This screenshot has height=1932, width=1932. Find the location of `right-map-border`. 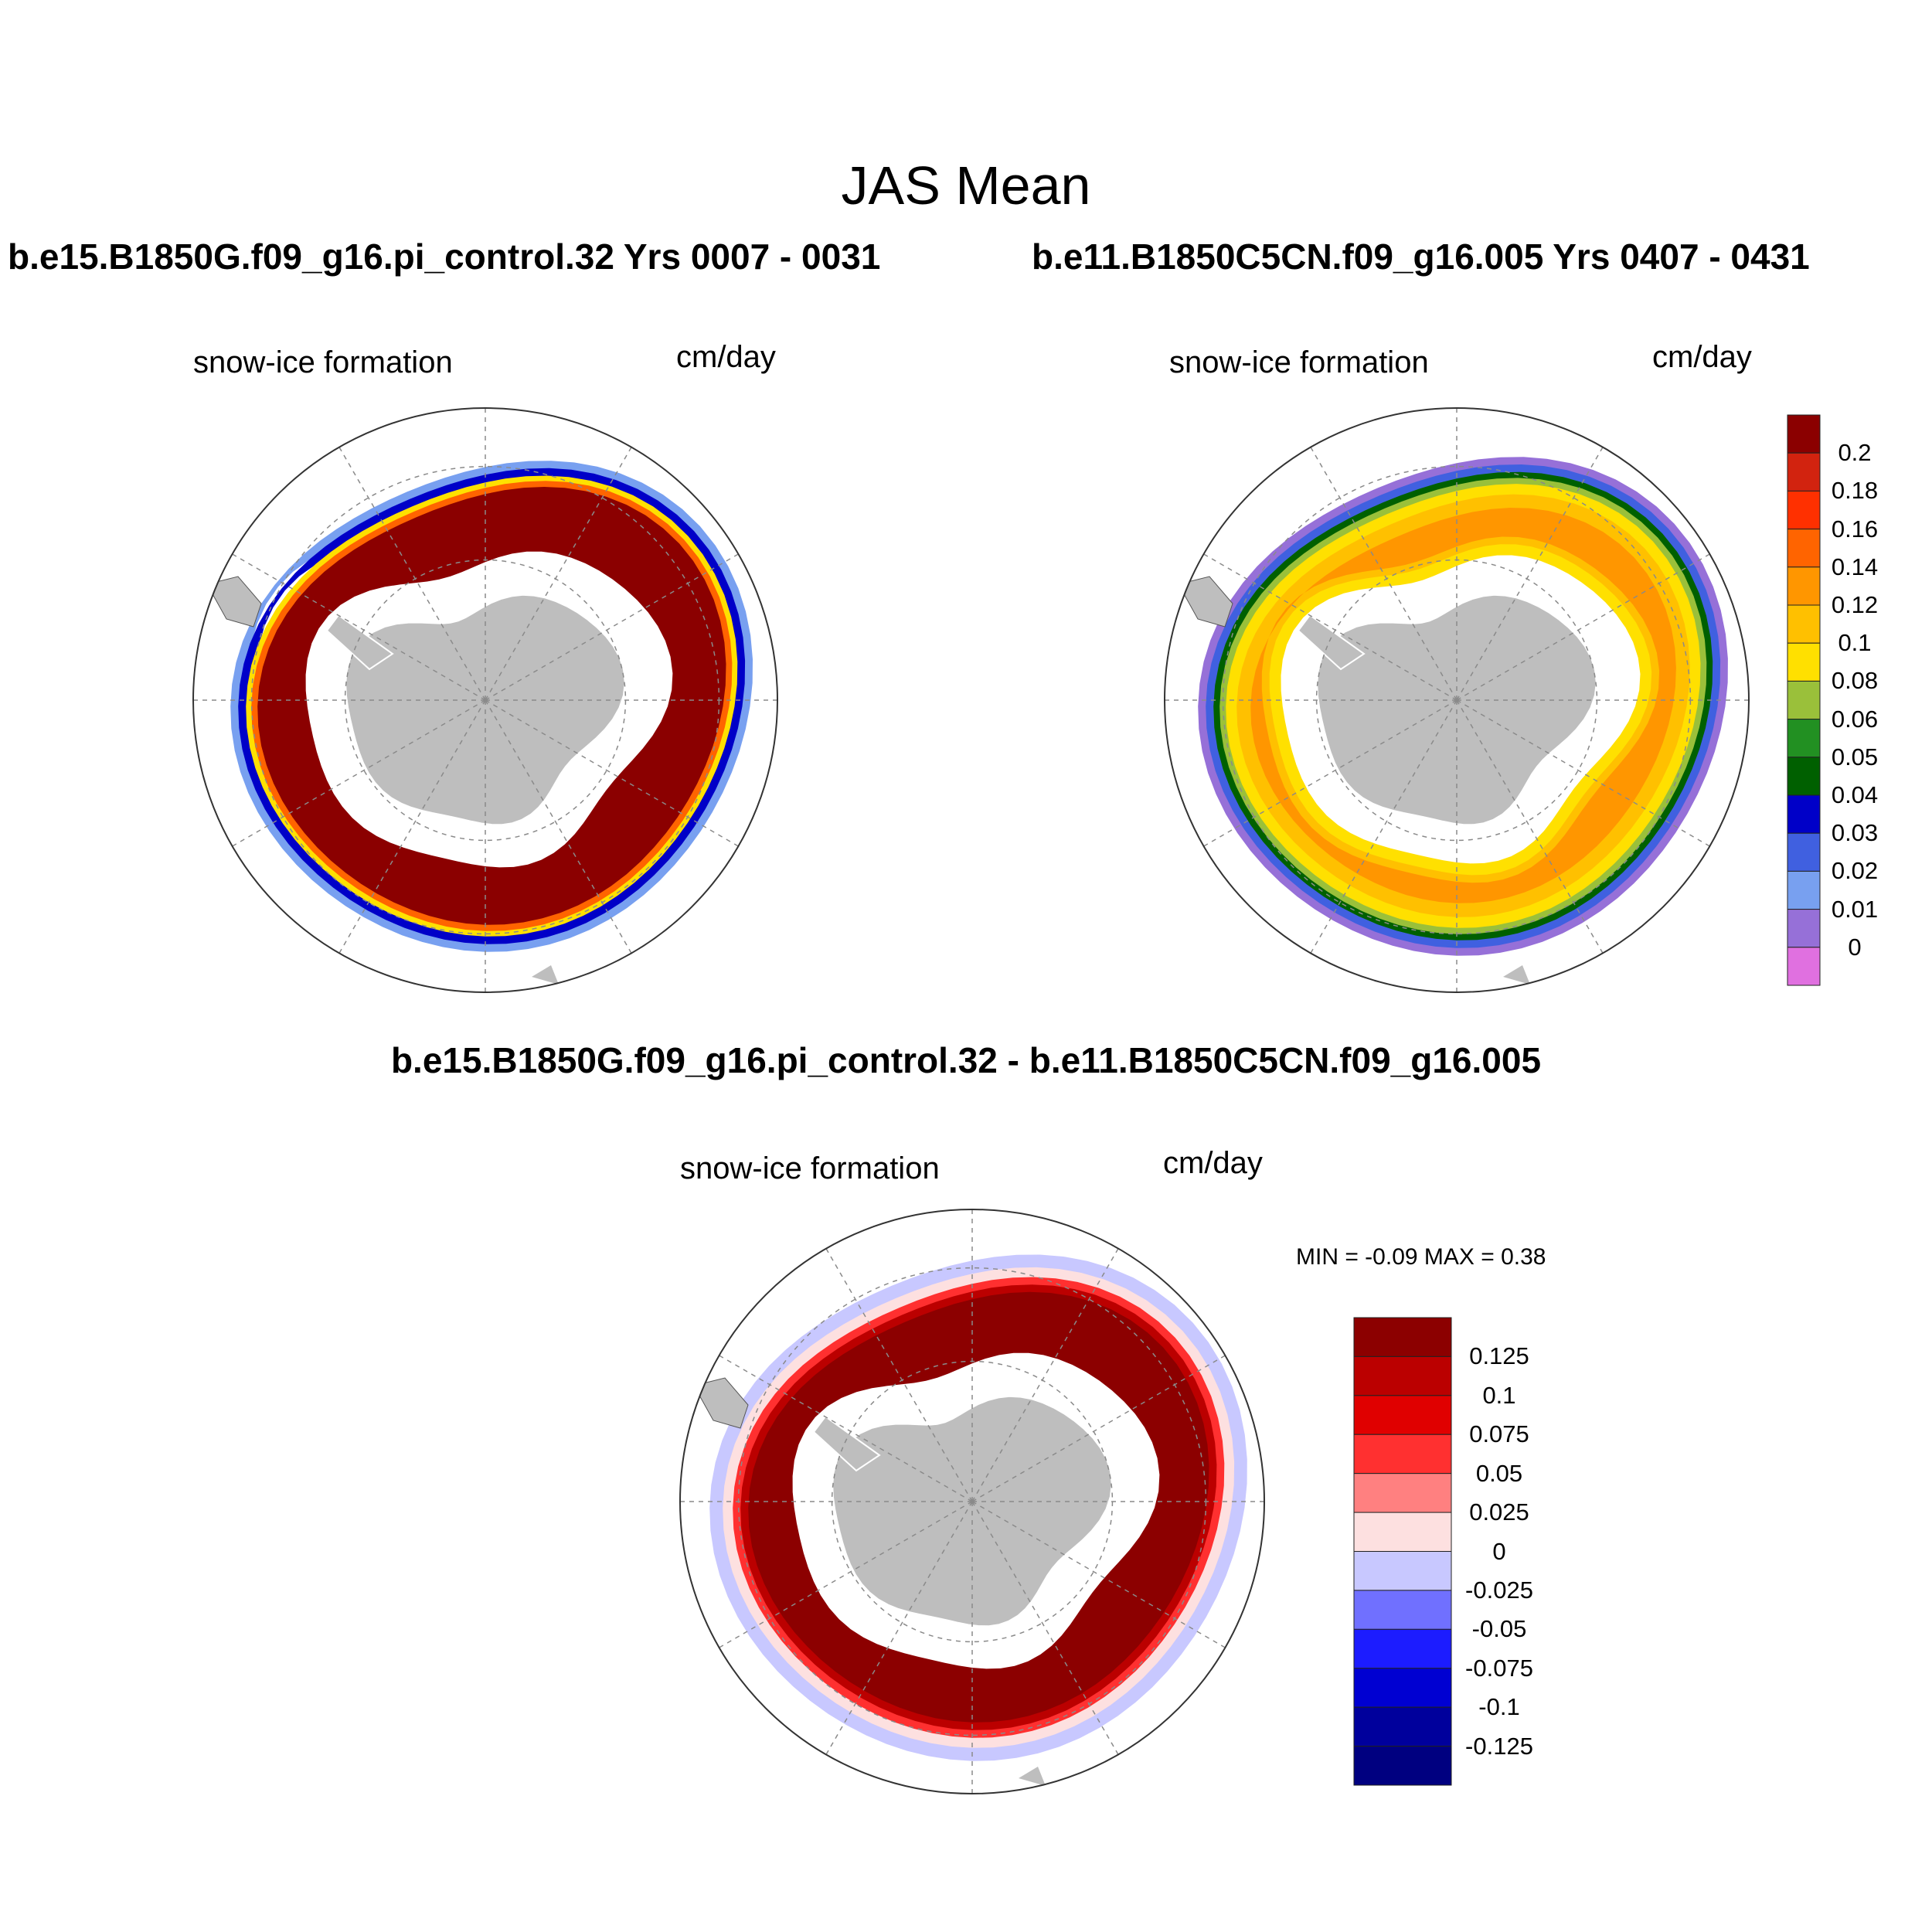

right-map-border is located at coordinates (1457, 700).